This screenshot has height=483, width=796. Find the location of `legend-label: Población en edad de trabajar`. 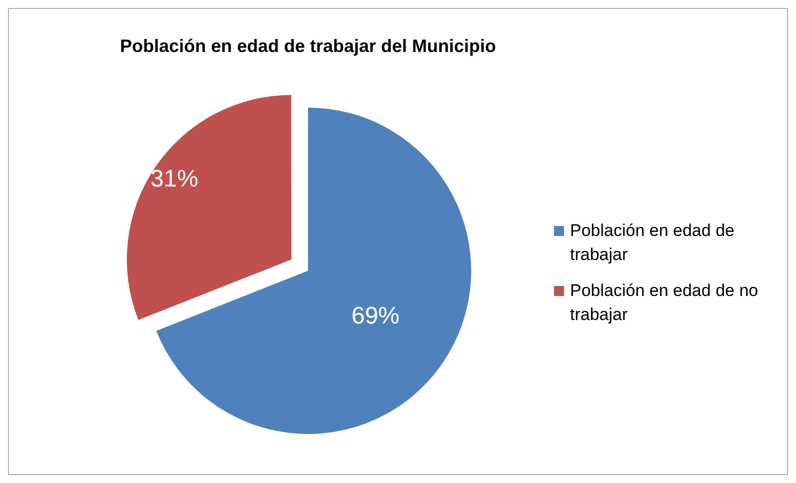

legend-label: Población en edad de trabajar is located at coordinates (653, 243).